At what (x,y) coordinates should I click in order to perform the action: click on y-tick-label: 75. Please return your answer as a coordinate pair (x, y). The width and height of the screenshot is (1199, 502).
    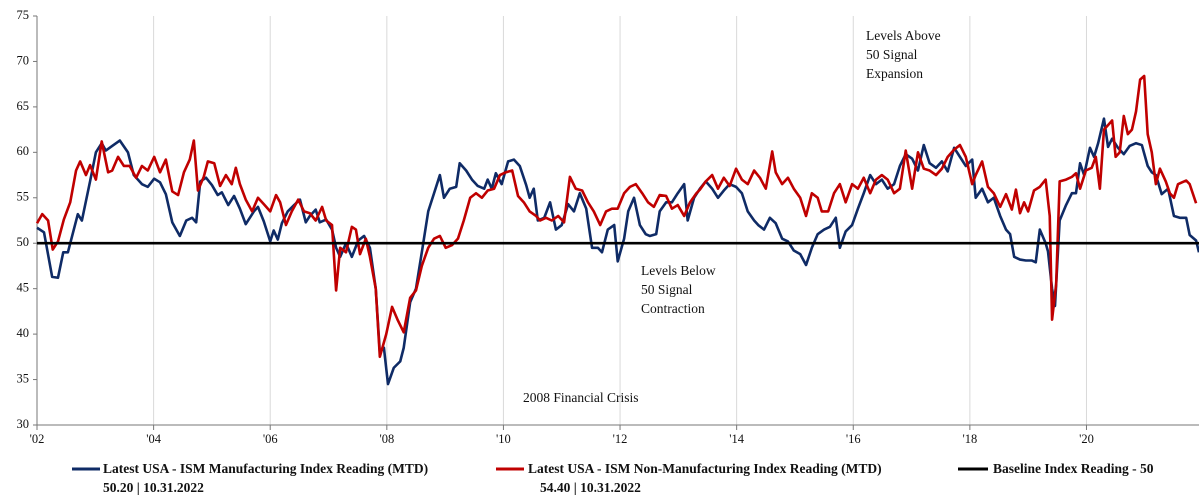
    Looking at the image, I should click on (23, 15).